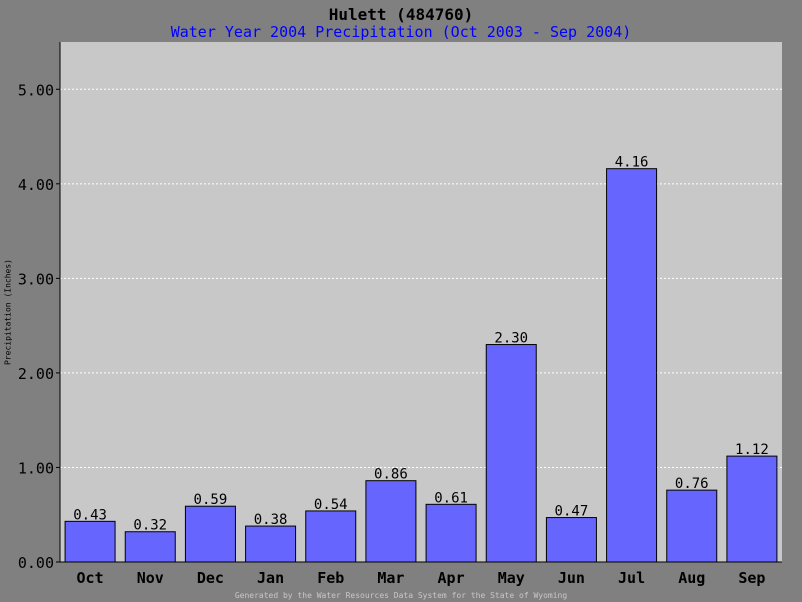  What do you see at coordinates (210, 534) in the screenshot?
I see `bar-dec` at bounding box center [210, 534].